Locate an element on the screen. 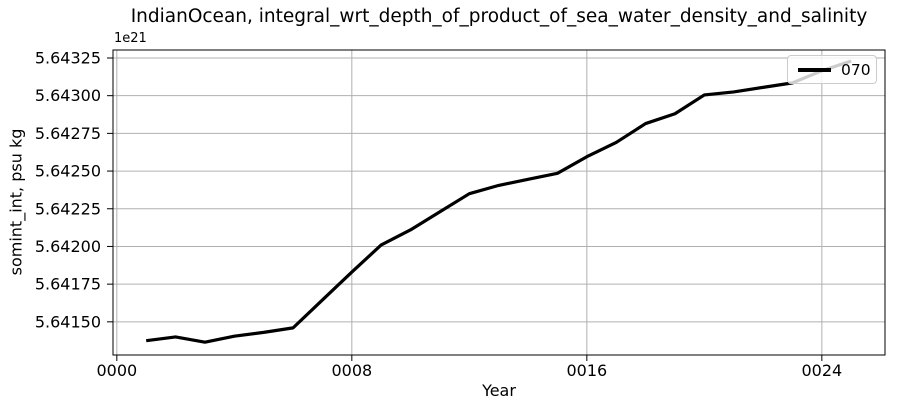 Image resolution: width=908 pixels, height=412 pixels. y-tick-label: 5.64275 is located at coordinates (68, 133).